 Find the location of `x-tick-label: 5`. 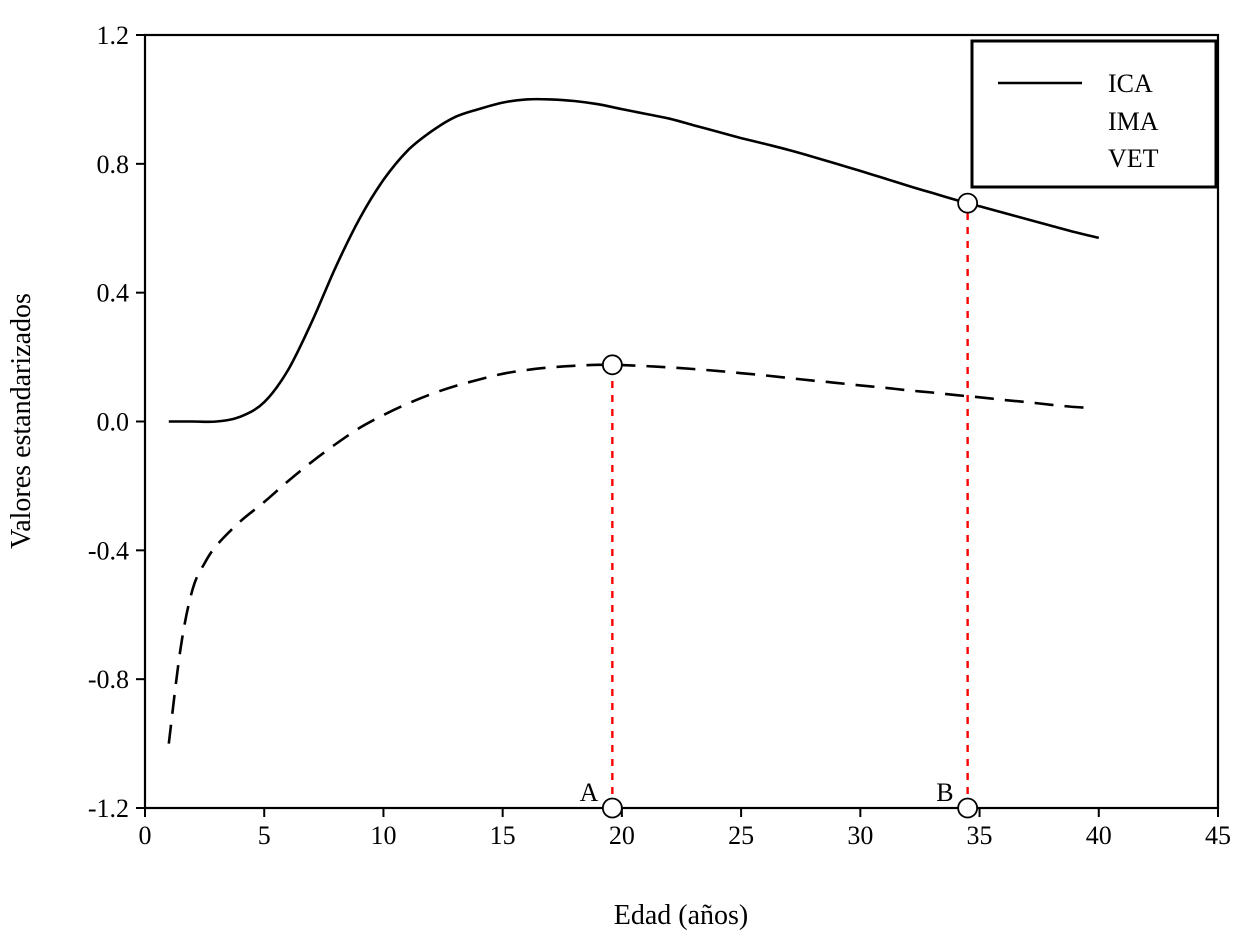

x-tick-label: 5 is located at coordinates (264, 835).